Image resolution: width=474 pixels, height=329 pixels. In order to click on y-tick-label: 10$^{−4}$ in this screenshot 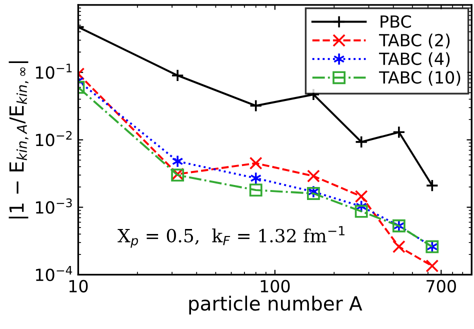, I will do `click(54, 274)`.